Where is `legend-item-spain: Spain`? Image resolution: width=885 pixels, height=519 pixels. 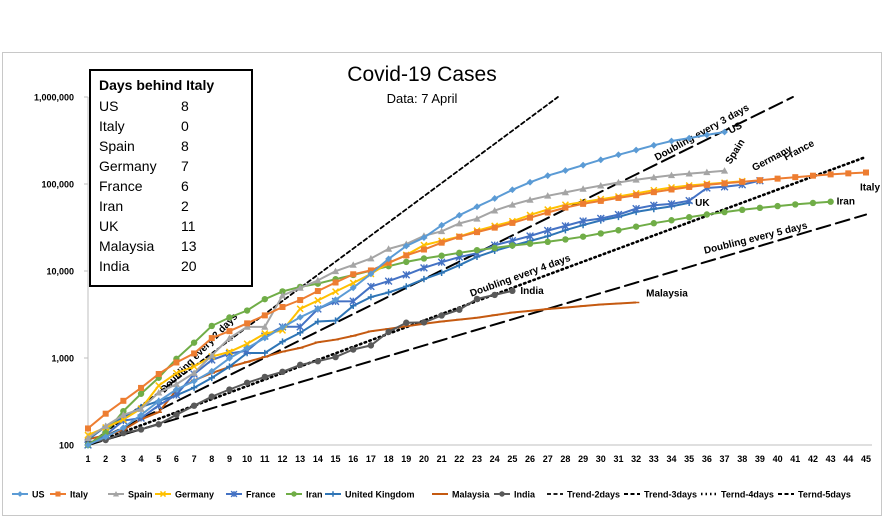 legend-item-spain: Spain is located at coordinates (130, 495).